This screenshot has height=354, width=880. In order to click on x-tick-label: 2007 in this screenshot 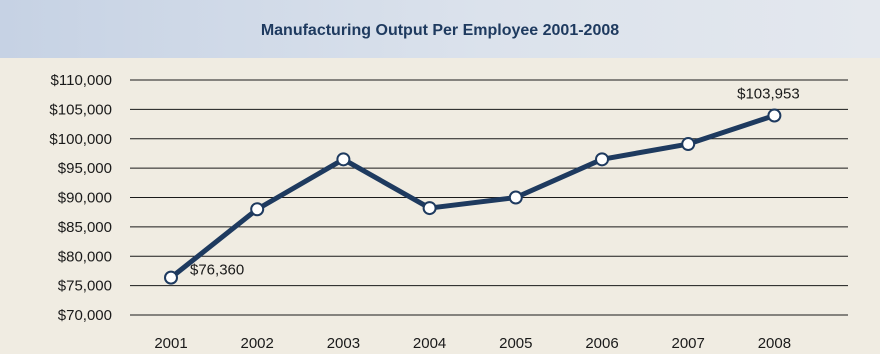, I will do `click(688, 343)`.